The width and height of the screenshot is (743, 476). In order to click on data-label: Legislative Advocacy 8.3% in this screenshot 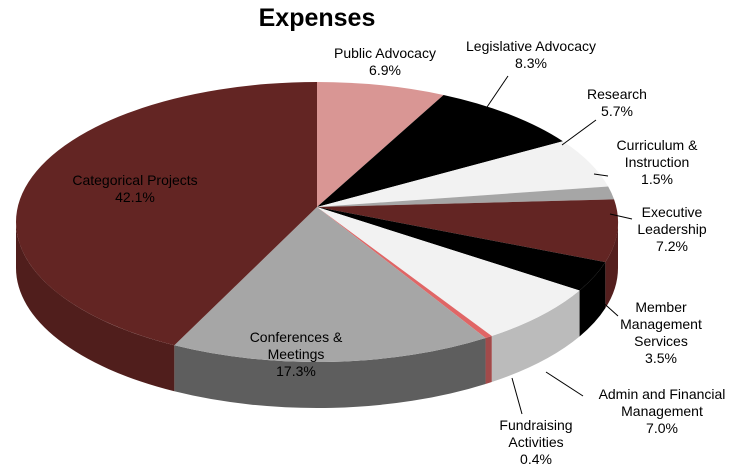, I will do `click(531, 55)`.